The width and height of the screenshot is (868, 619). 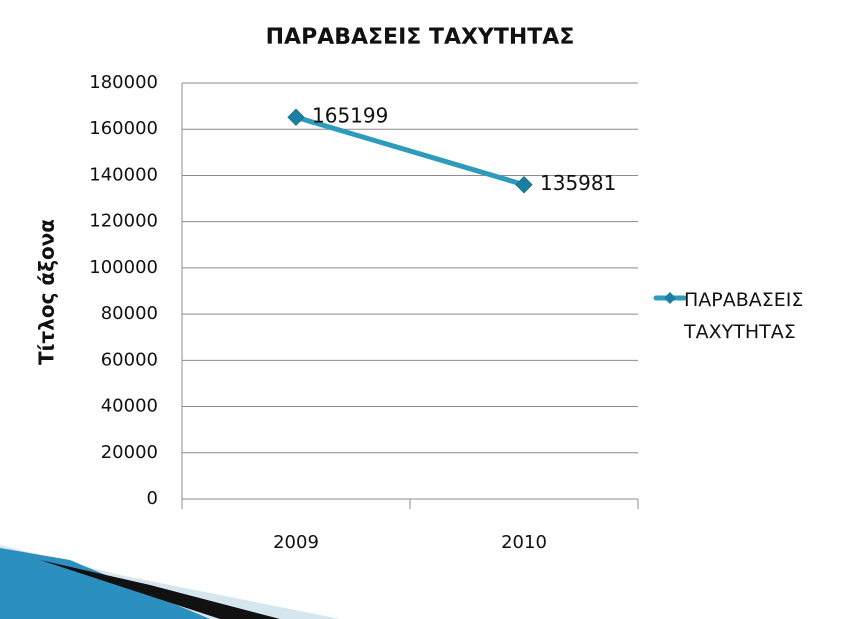 I want to click on y-tick-label: 40000, so click(x=129, y=406).